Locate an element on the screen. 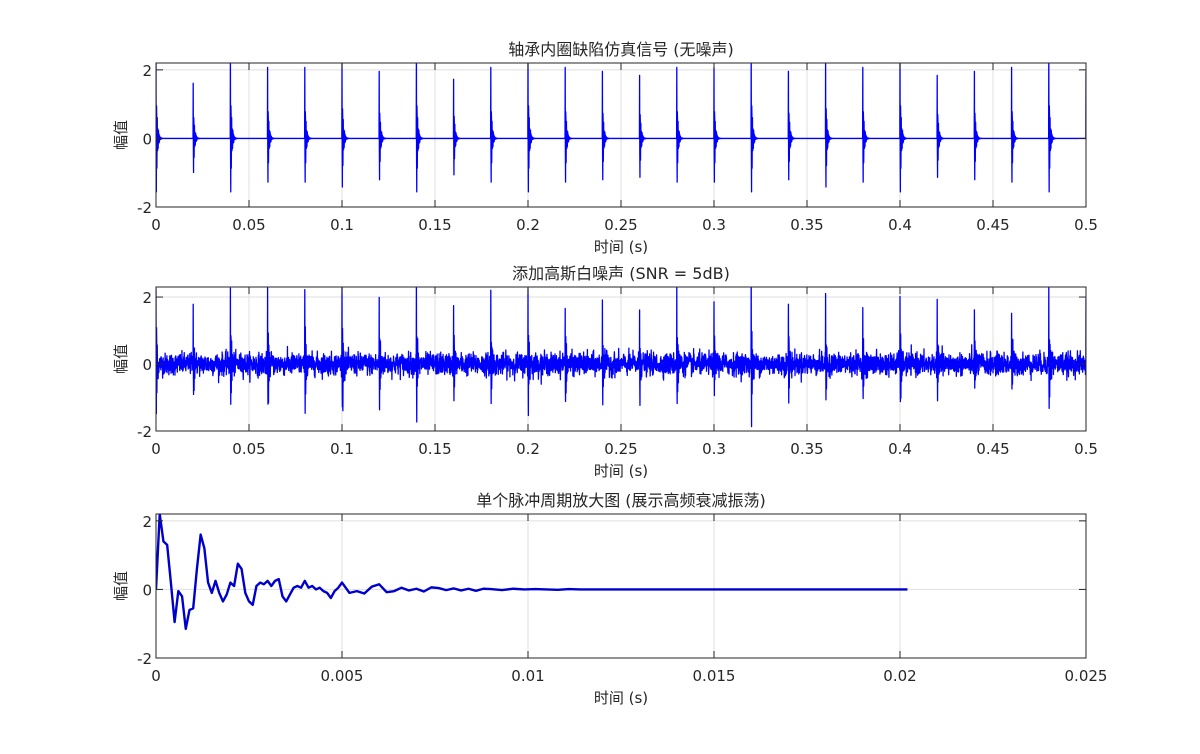 This screenshot has height=754, width=1200. x-tick-label: 0.015 is located at coordinates (714, 676).